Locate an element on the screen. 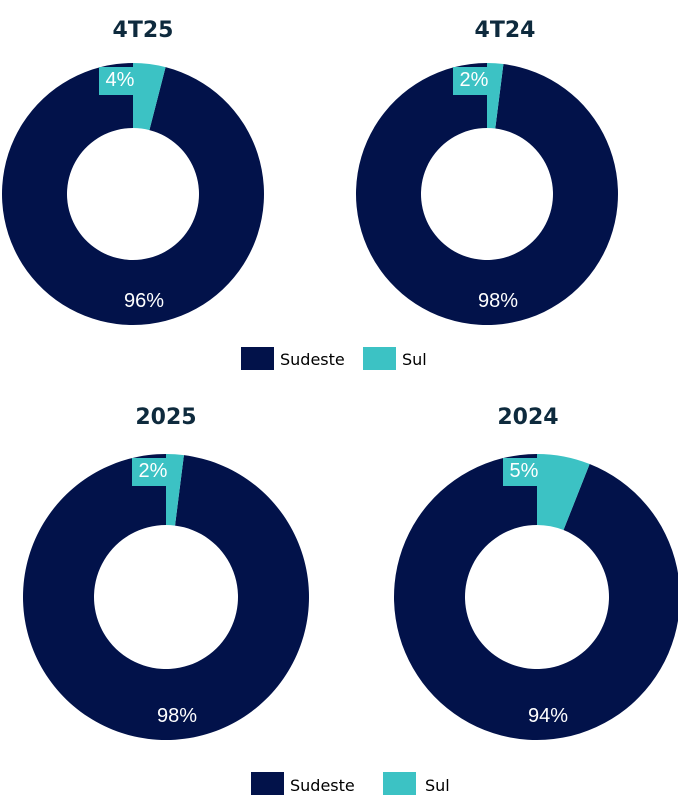 The width and height of the screenshot is (678, 796). chart-title: 4T24 is located at coordinates (505, 30).